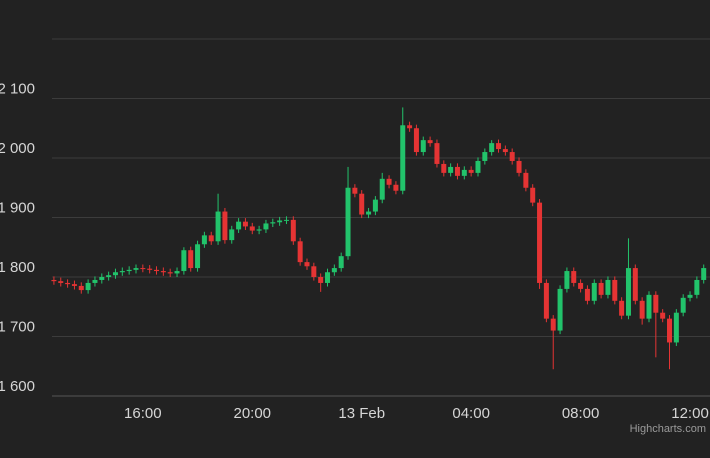 This screenshot has width=710, height=458. Describe the element at coordinates (17, 267) in the screenshot. I see `y-tick-label: 41 800` at that location.